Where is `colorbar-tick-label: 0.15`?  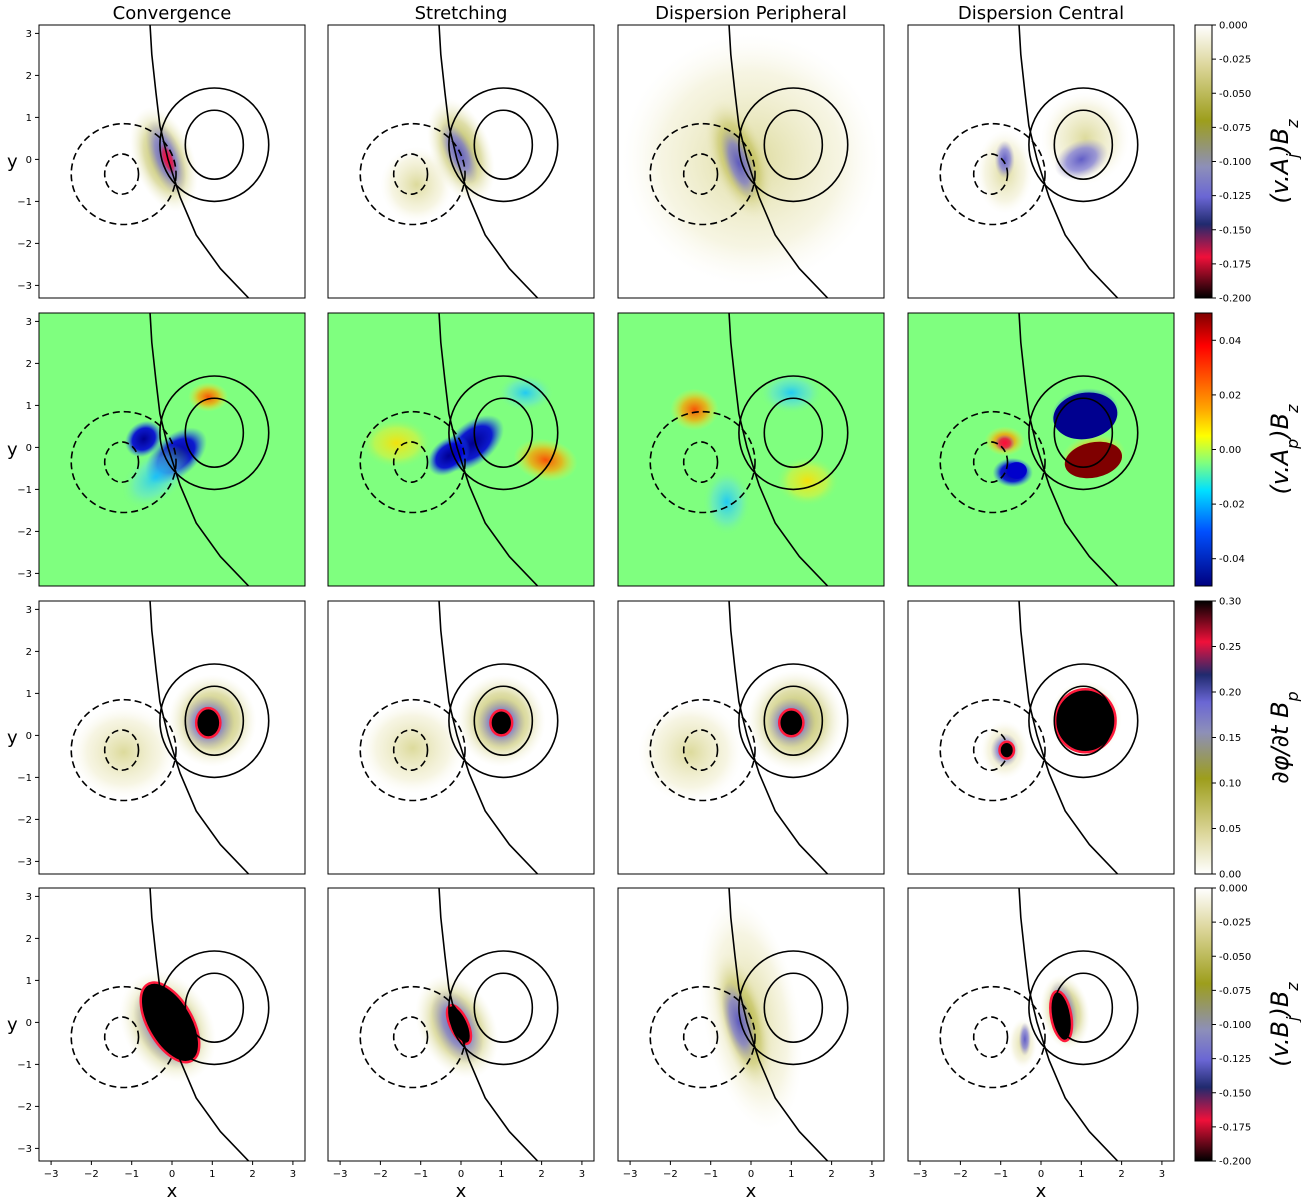 colorbar-tick-label: 0.15 is located at coordinates (1230, 738).